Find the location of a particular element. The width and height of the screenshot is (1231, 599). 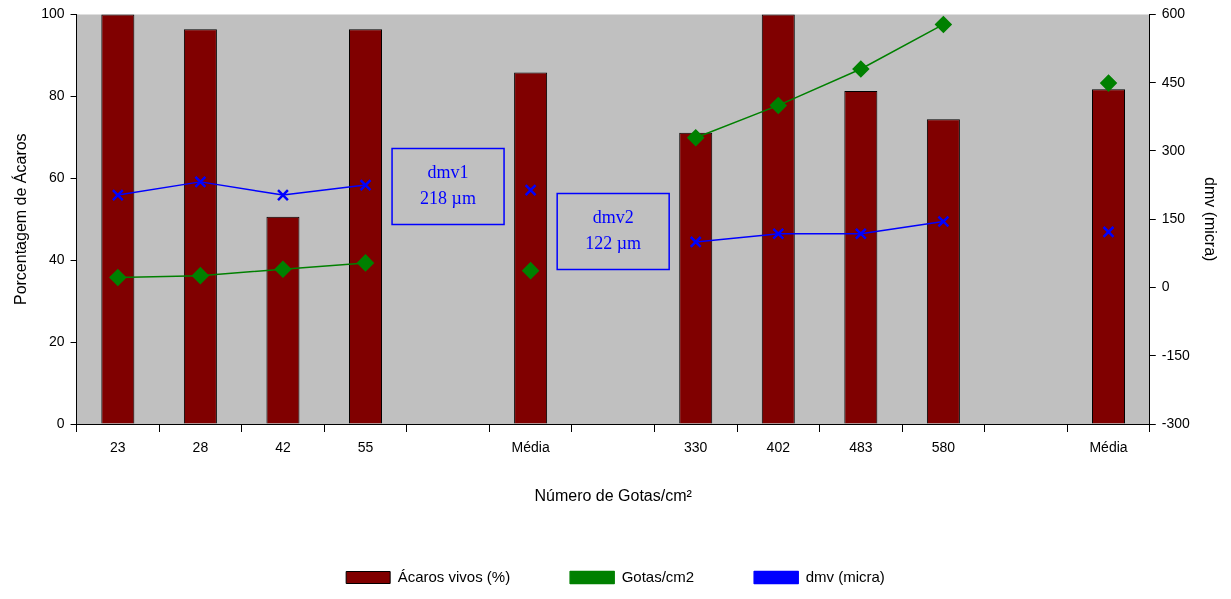

y2-tick-label: 150 is located at coordinates (1173, 218).